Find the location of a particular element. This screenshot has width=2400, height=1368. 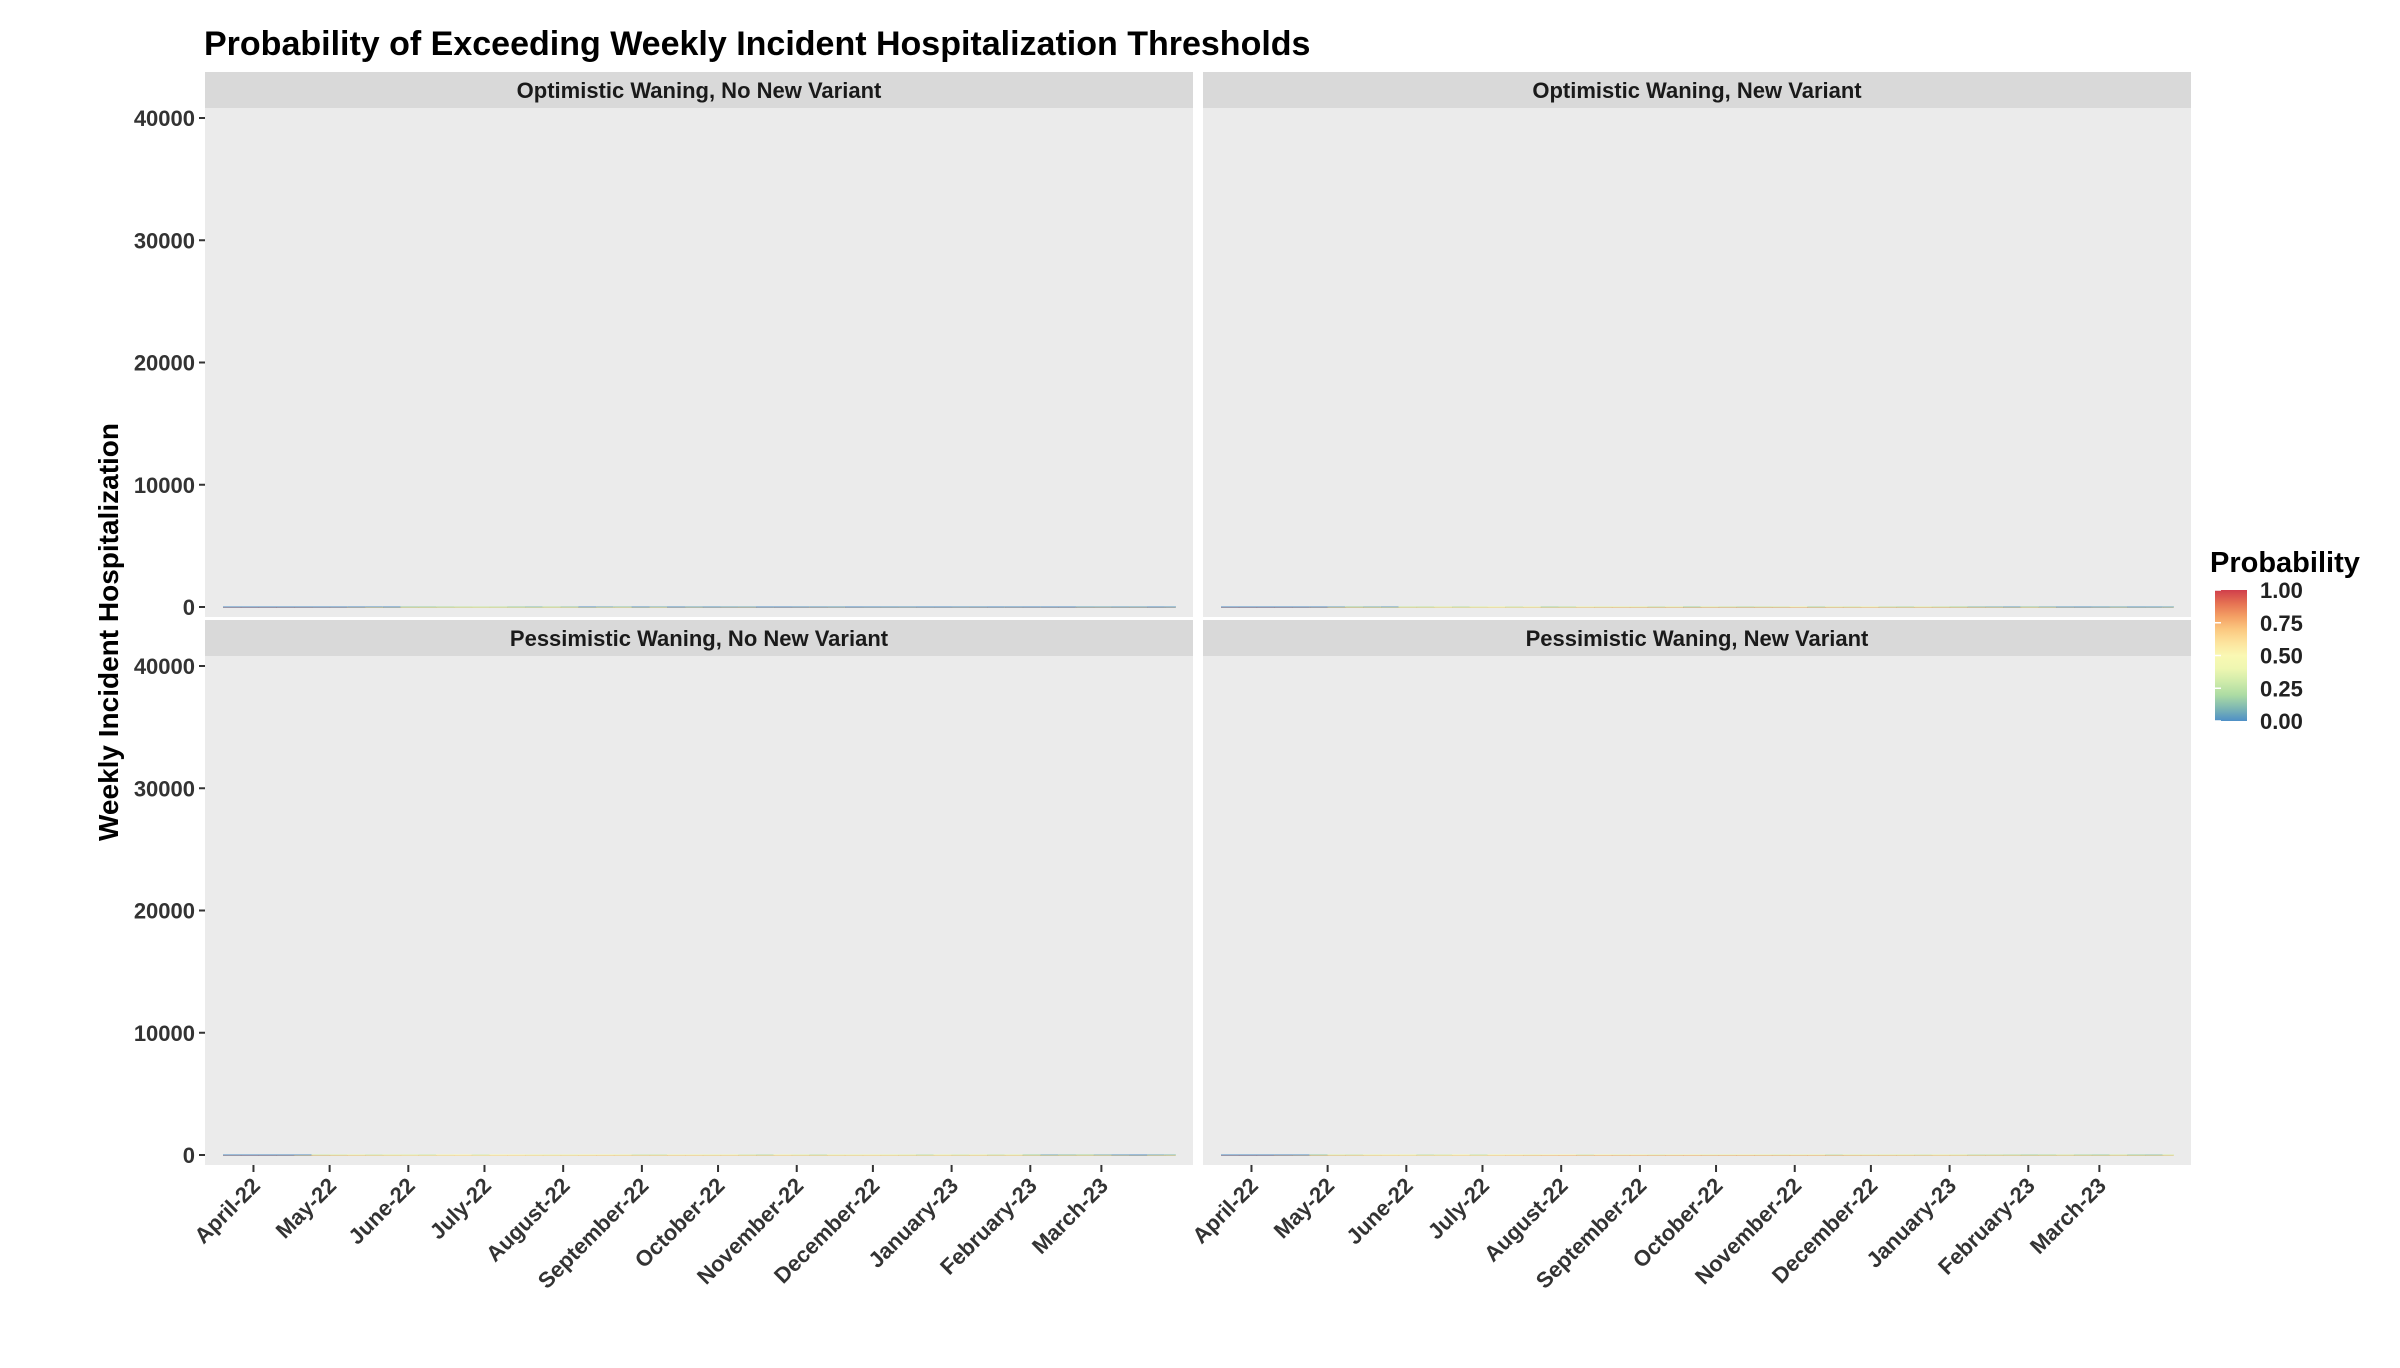

y-axis-label: Weekly Incident Hospitalization is located at coordinates (108, 632).